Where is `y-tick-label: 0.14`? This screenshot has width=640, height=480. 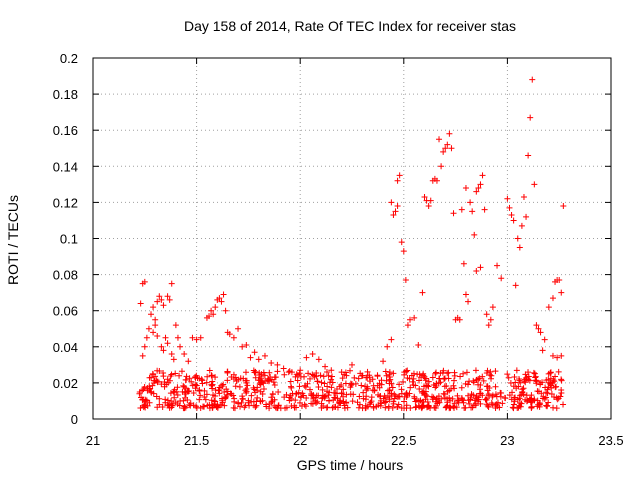 y-tick-label: 0.14 is located at coordinates (65, 166).